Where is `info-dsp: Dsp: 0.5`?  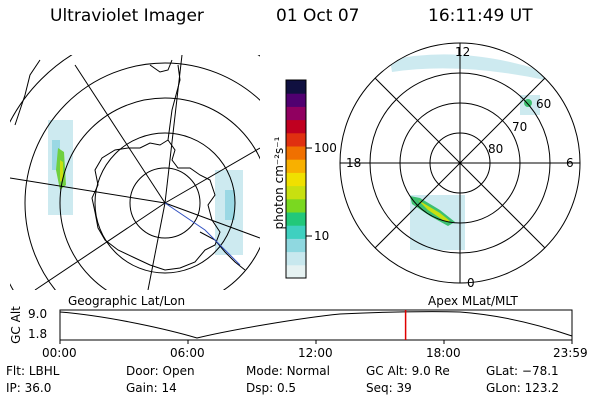
info-dsp: Dsp: 0.5 is located at coordinates (271, 388).